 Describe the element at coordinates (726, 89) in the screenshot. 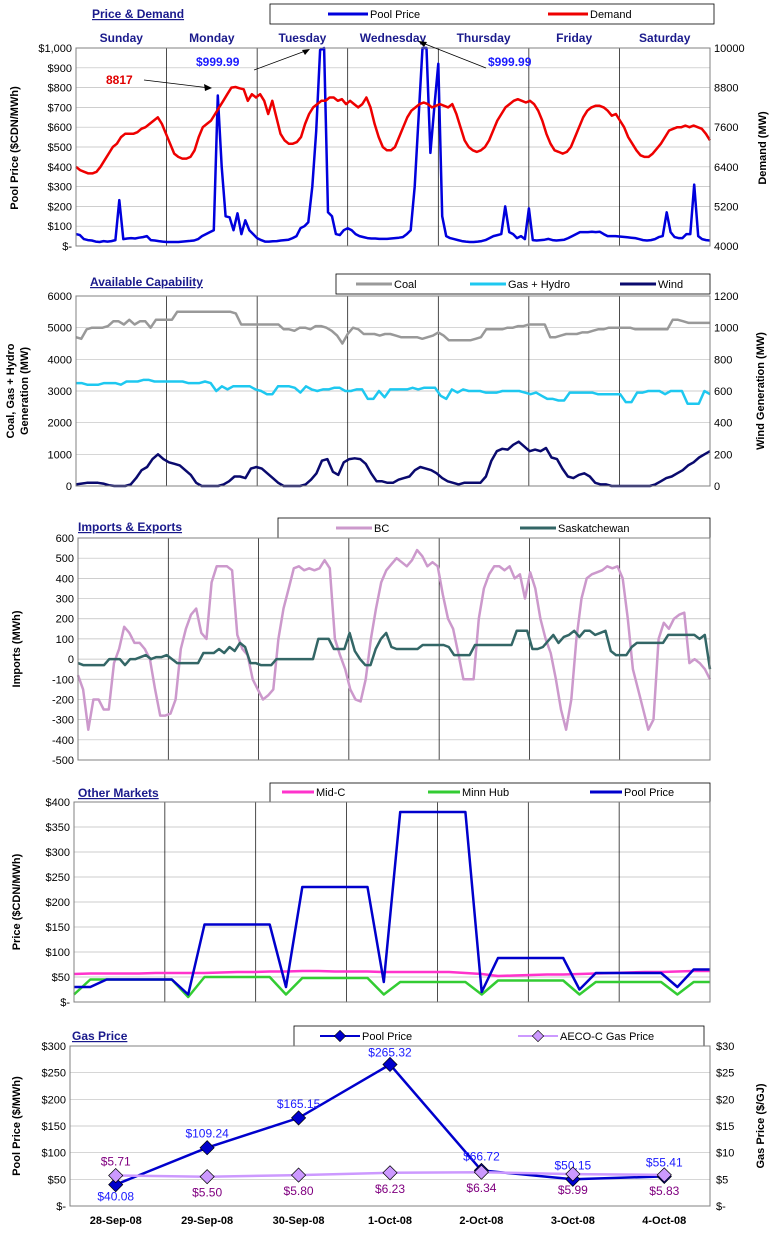

I see `y2-tick-label: 8800` at that location.